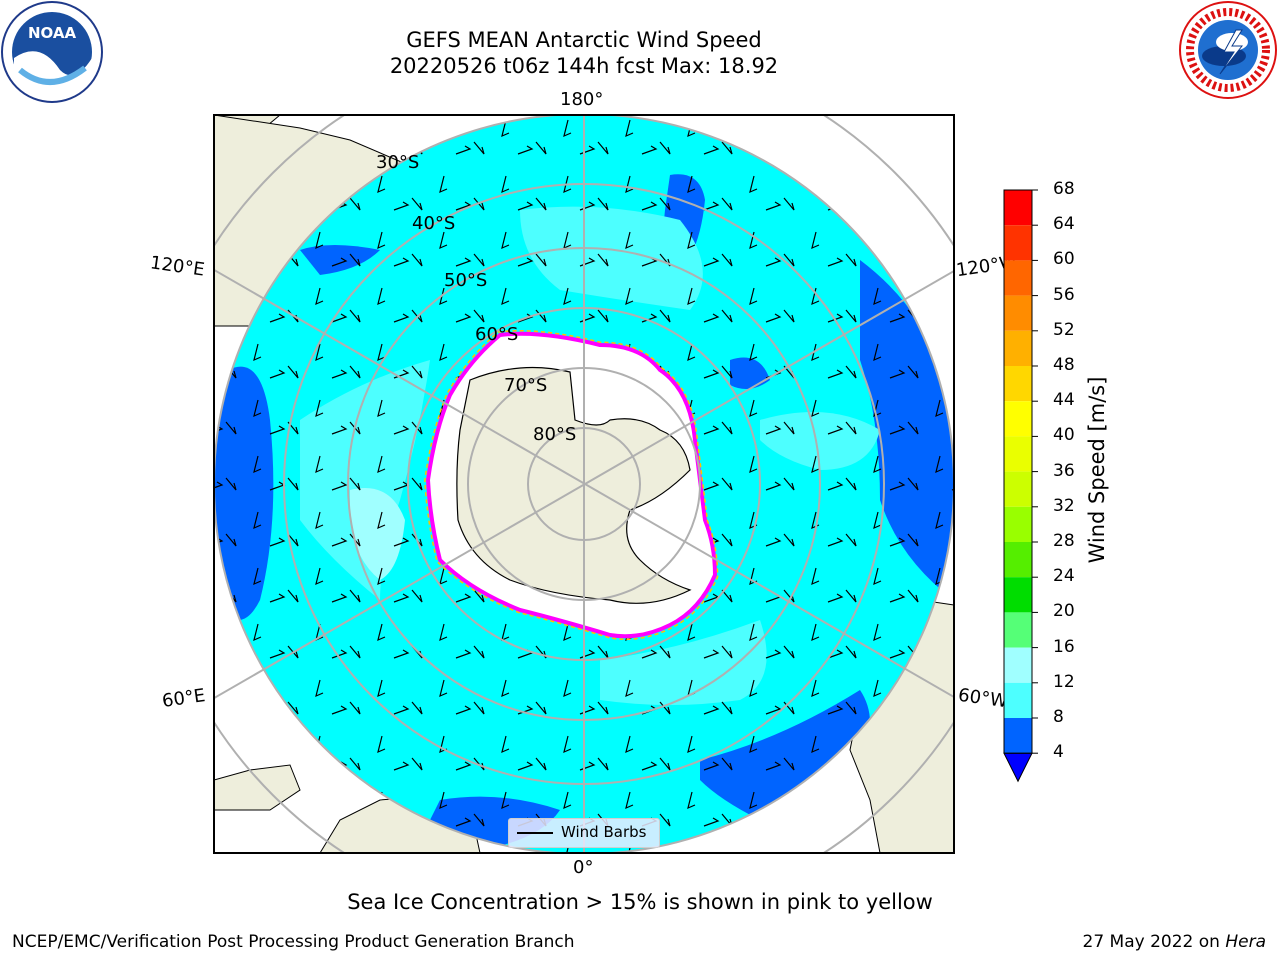 The height and width of the screenshot is (960, 1280). What do you see at coordinates (1064, 646) in the screenshot?
I see `colorbar-tick-label: 16` at bounding box center [1064, 646].